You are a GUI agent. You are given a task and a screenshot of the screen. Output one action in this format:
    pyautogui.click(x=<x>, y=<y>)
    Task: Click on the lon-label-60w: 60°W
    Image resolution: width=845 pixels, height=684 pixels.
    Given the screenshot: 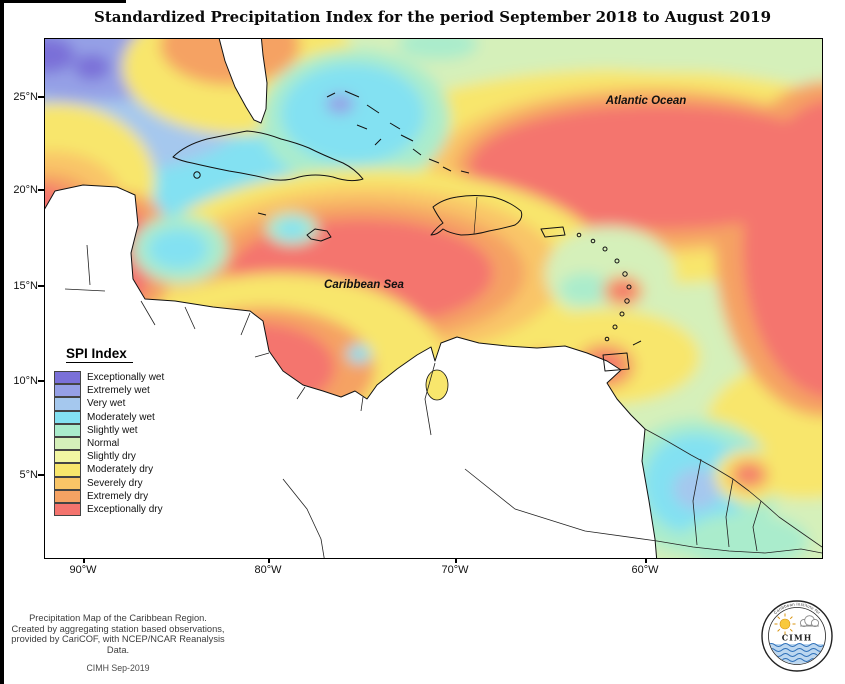 What is the action you would take?
    pyautogui.click(x=645, y=570)
    